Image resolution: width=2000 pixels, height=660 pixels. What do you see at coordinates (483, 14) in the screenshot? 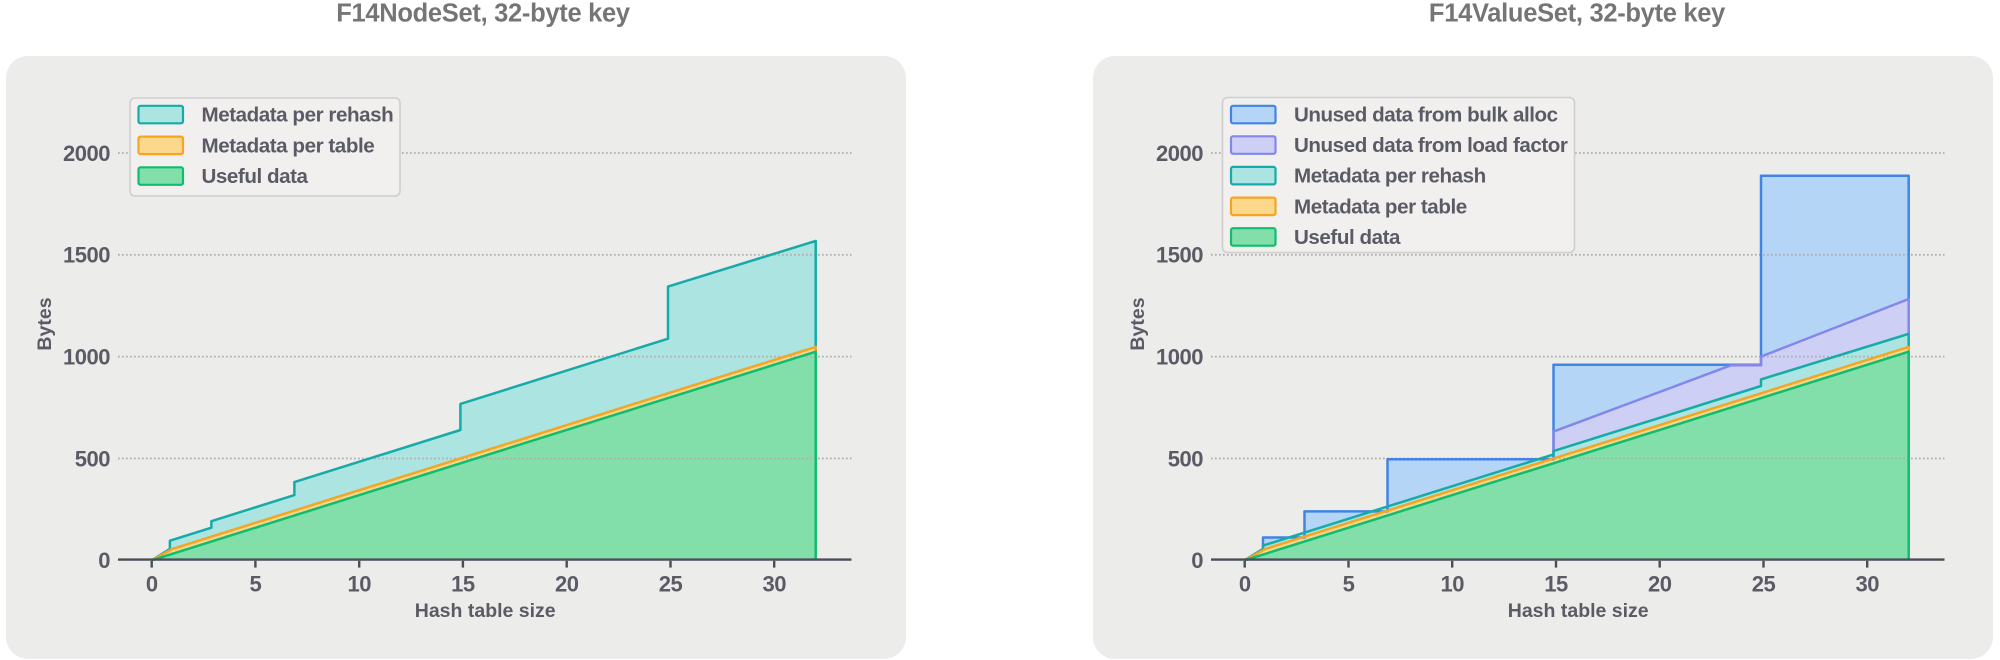
I see `svg-text: F14NodeSet, 32-byte key` at bounding box center [483, 14].